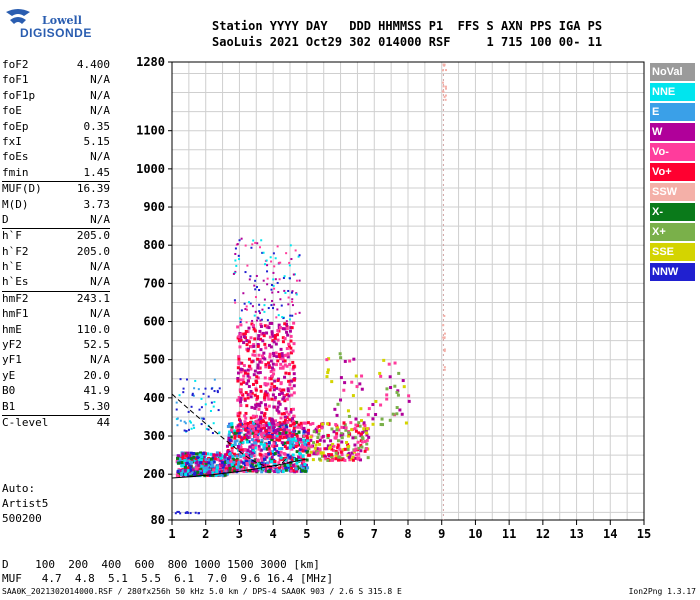 The width and height of the screenshot is (700, 600). What do you see at coordinates (441, 534) in the screenshot?
I see `x-tick-label: 9` at bounding box center [441, 534].